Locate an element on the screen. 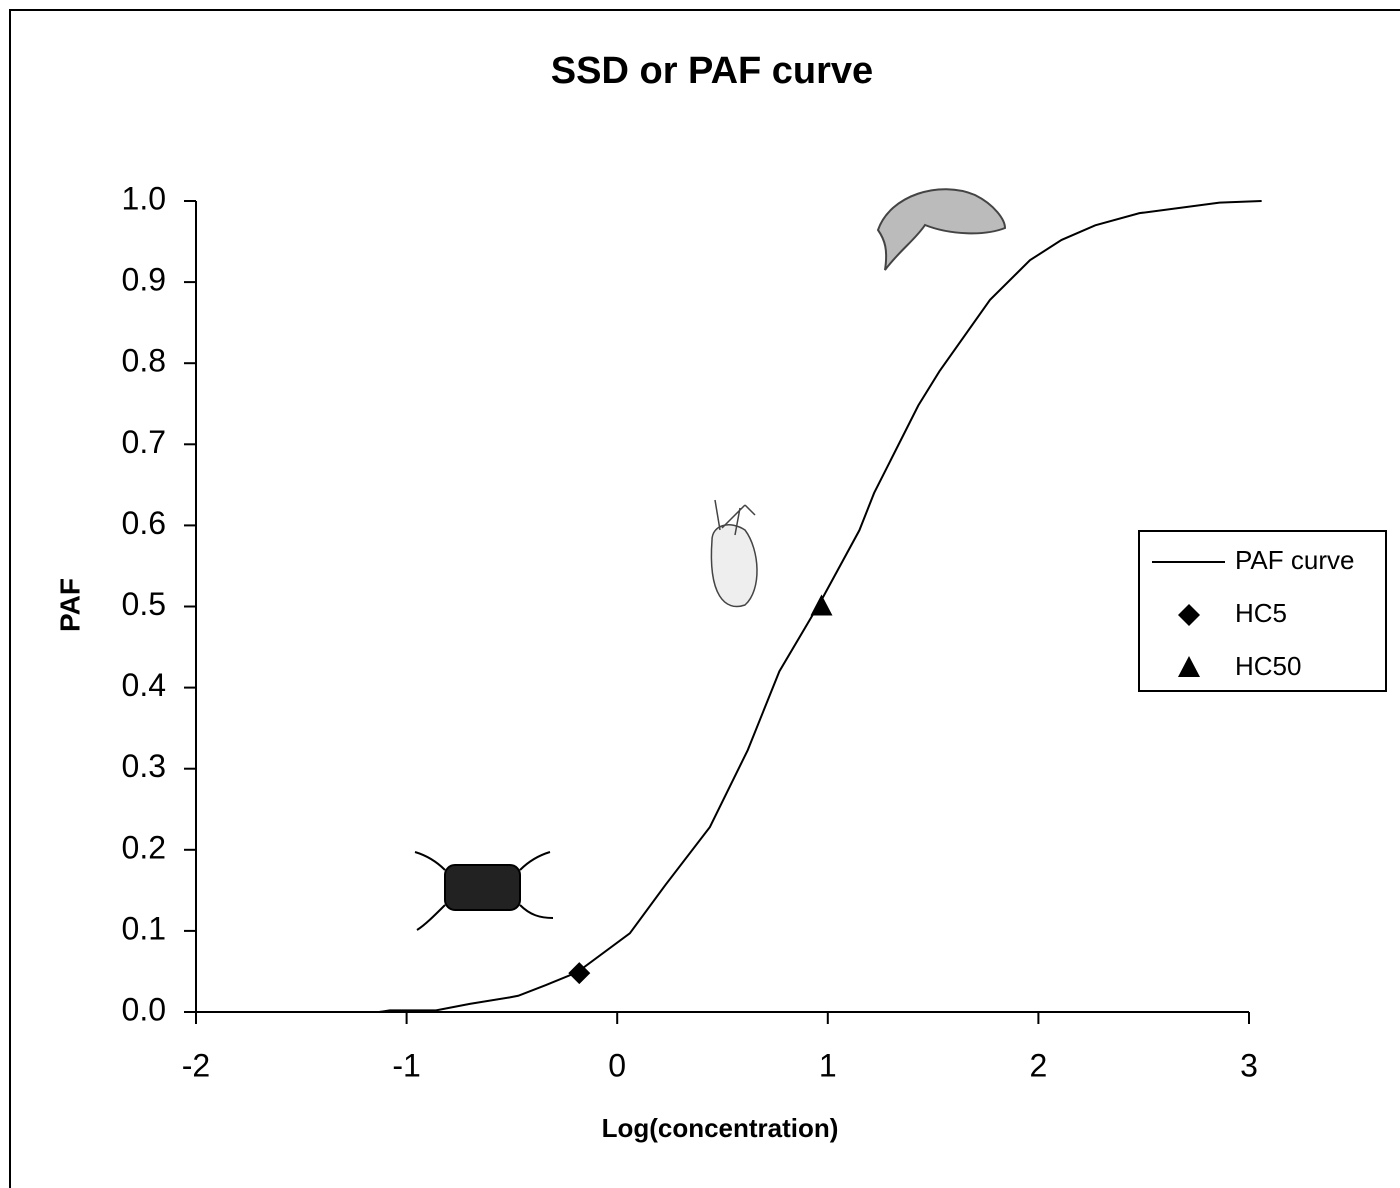  y-tick-label: 0.4 is located at coordinates (144, 685).